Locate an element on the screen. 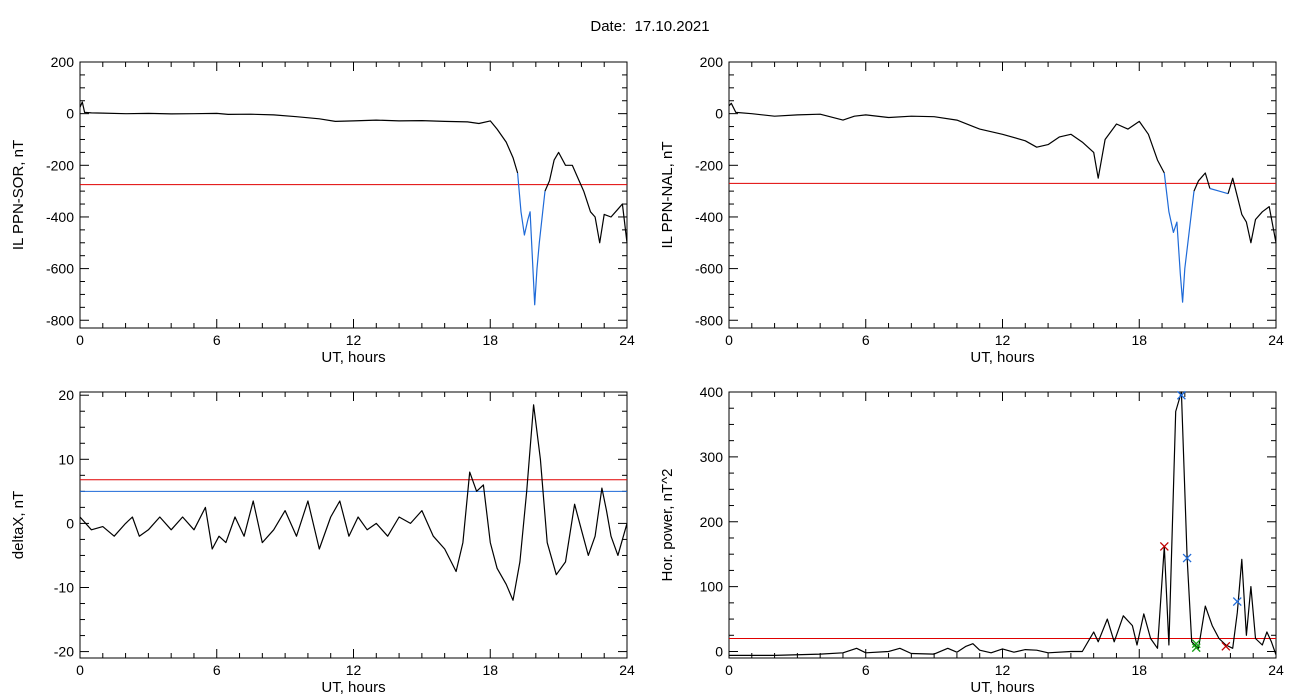 The width and height of the screenshot is (1300, 700). y-axis-label: Hor. power, nT^2 is located at coordinates (667, 525).